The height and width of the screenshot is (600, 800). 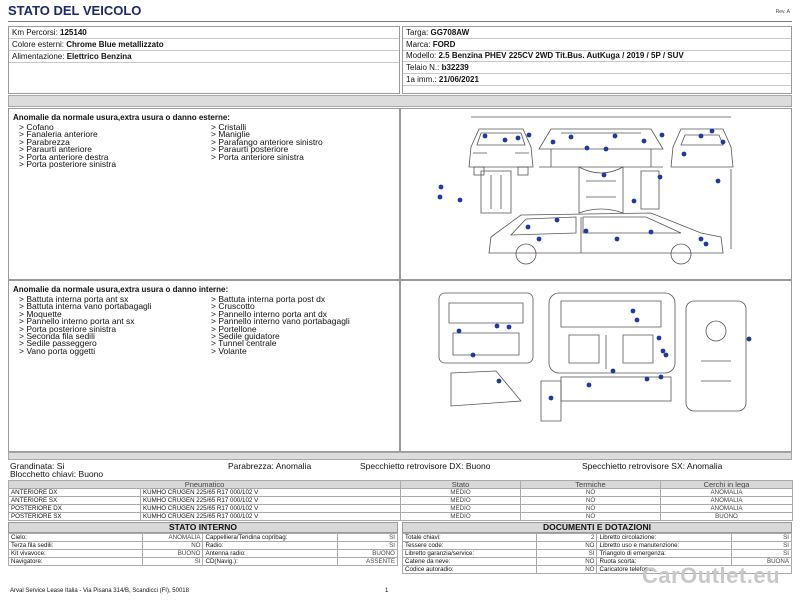 What do you see at coordinates (267, 141) in the screenshot?
I see `damage-item: > Parafango anteriore sinistro` at bounding box center [267, 141].